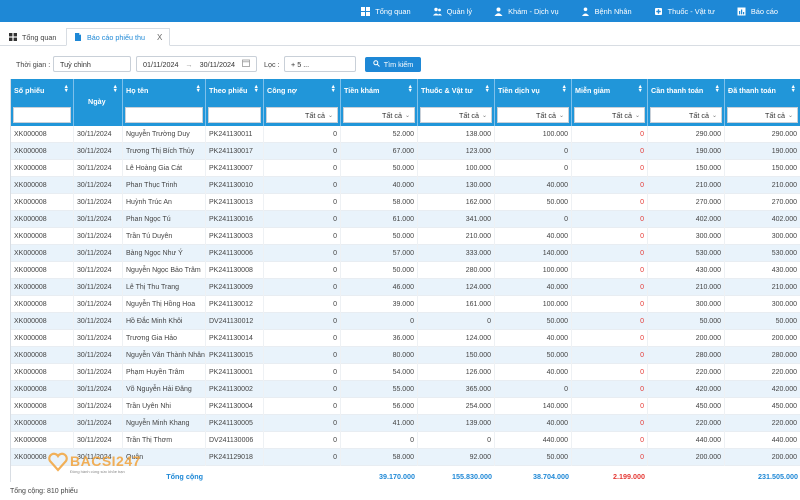 This screenshot has height=500, width=800. I want to click on date-range-picker: 01/11/2024 → 30/11/2024, so click(196, 64).